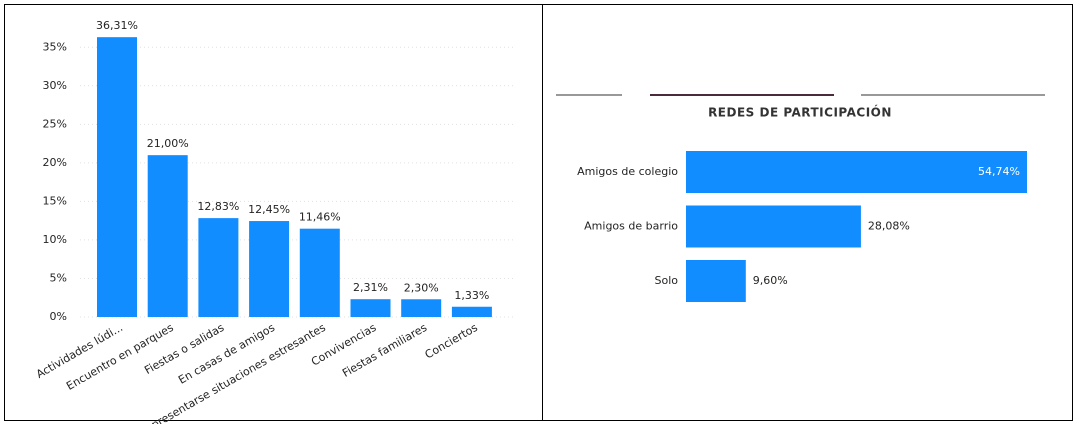 This screenshot has height=424, width=1077. Describe the element at coordinates (999, 171) in the screenshot. I see `value-label: 54,74%` at that location.